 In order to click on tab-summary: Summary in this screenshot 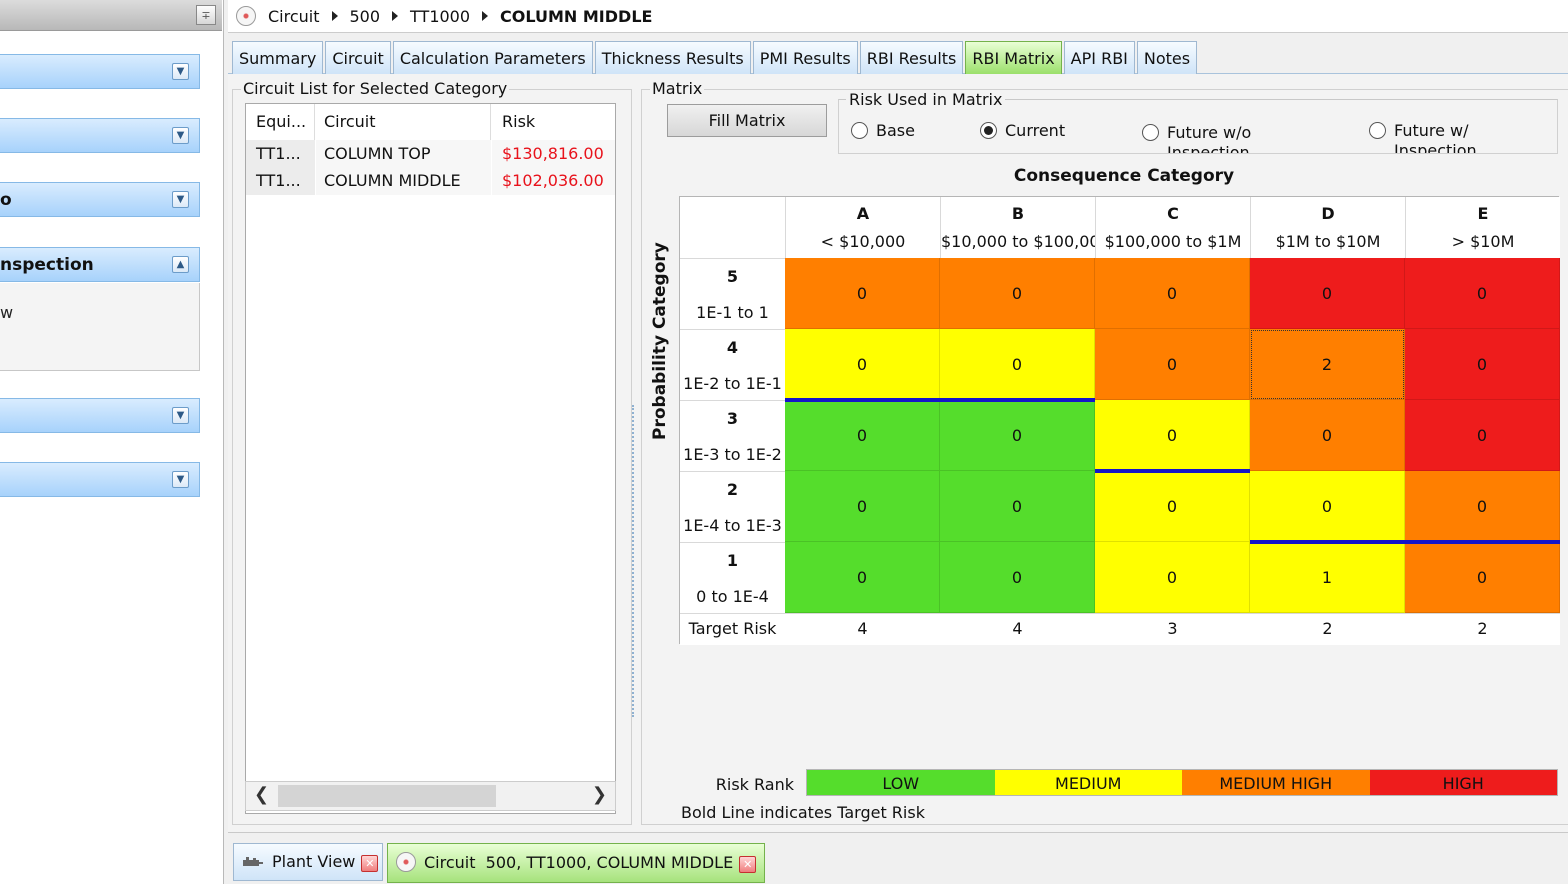, I will do `click(278, 57)`.